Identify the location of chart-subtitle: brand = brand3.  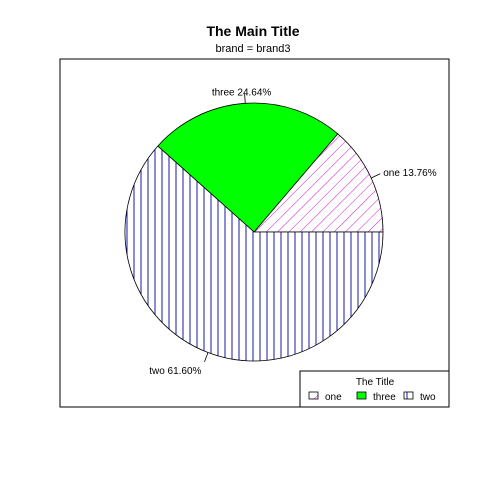
(253, 49).